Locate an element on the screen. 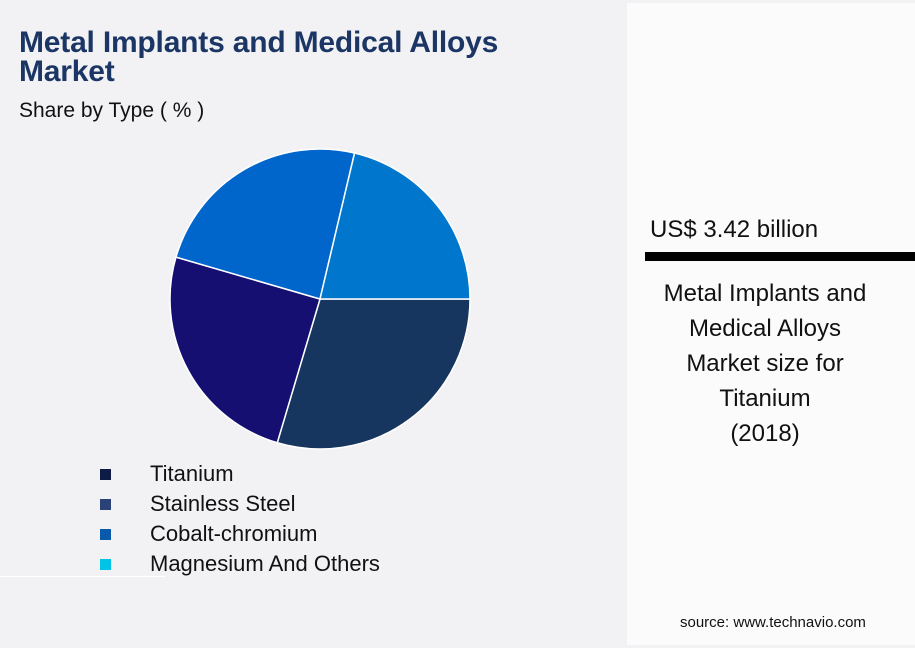 This screenshot has height=648, width=915. legend-item-magnesium-and-others: Magnesium And Others is located at coordinates (280, 565).